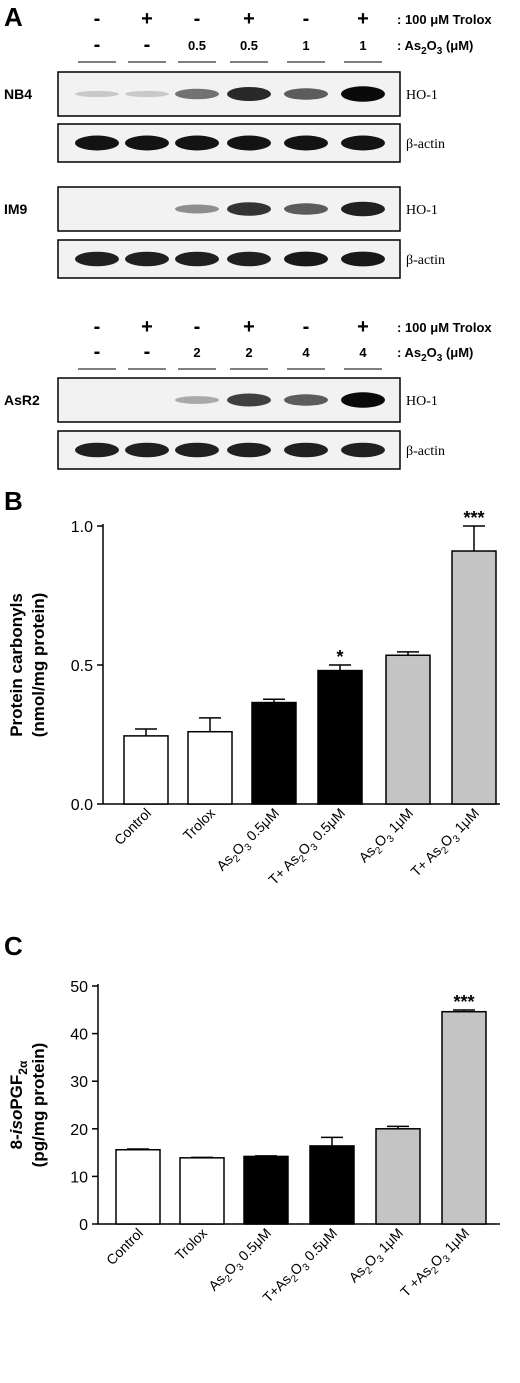 This screenshot has width=520, height=1383. What do you see at coordinates (83, 1225) in the screenshot?
I see `y-tick-label: 0` at bounding box center [83, 1225].